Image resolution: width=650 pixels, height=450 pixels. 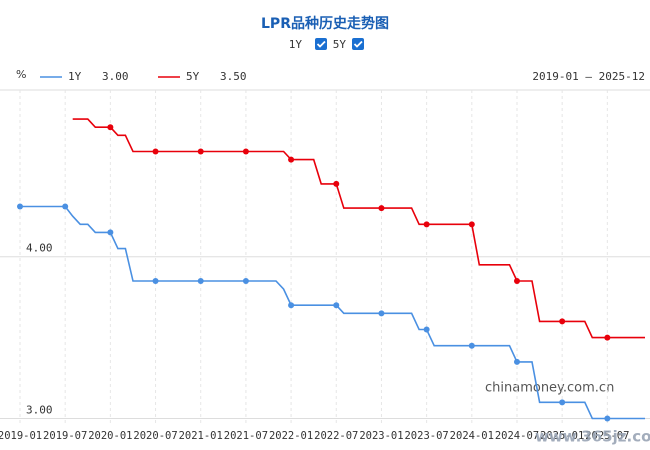 I want to click on x-tick-label: 2024-07, so click(x=517, y=436).